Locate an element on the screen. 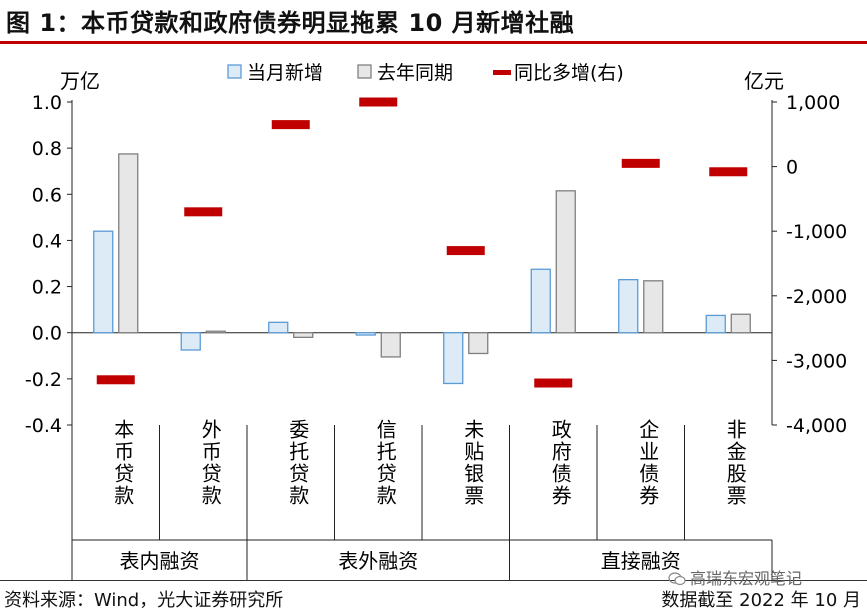 The width and height of the screenshot is (867, 613). category-label: 非金股票 is located at coordinates (735, 463).